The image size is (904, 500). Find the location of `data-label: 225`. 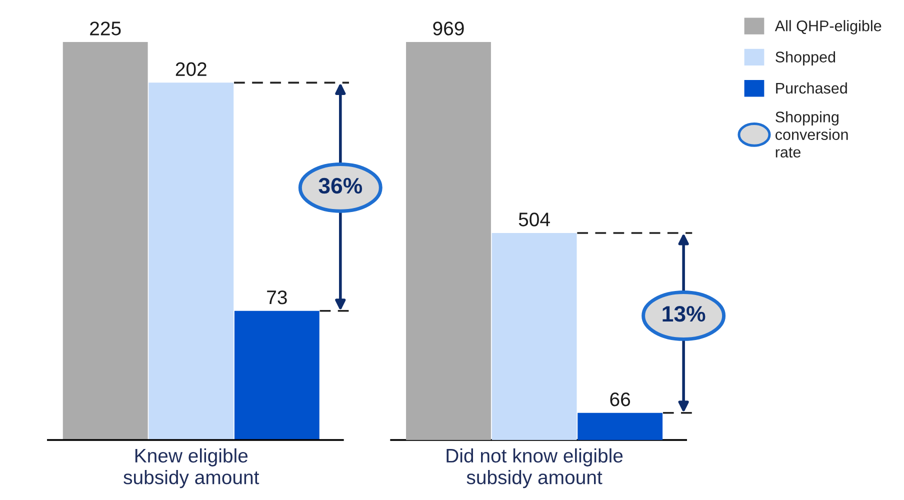

data-label: 225 is located at coordinates (105, 29).